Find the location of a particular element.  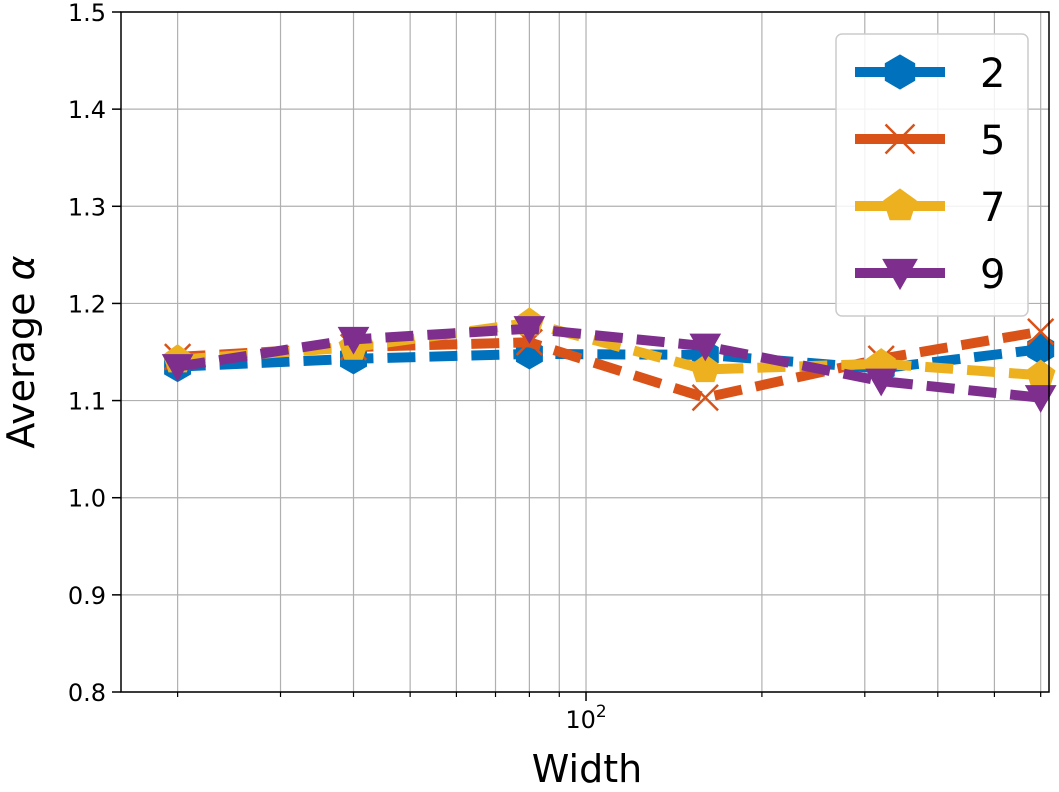

legend-entry-9: 9 is located at coordinates (930, 275).